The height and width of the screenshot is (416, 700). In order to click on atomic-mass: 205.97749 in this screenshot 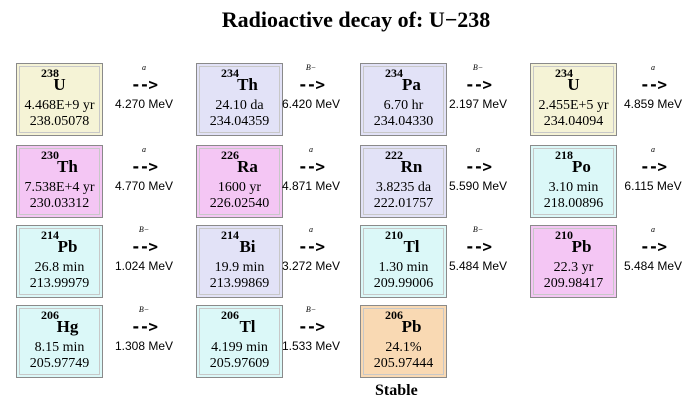, I will do `click(59, 363)`.